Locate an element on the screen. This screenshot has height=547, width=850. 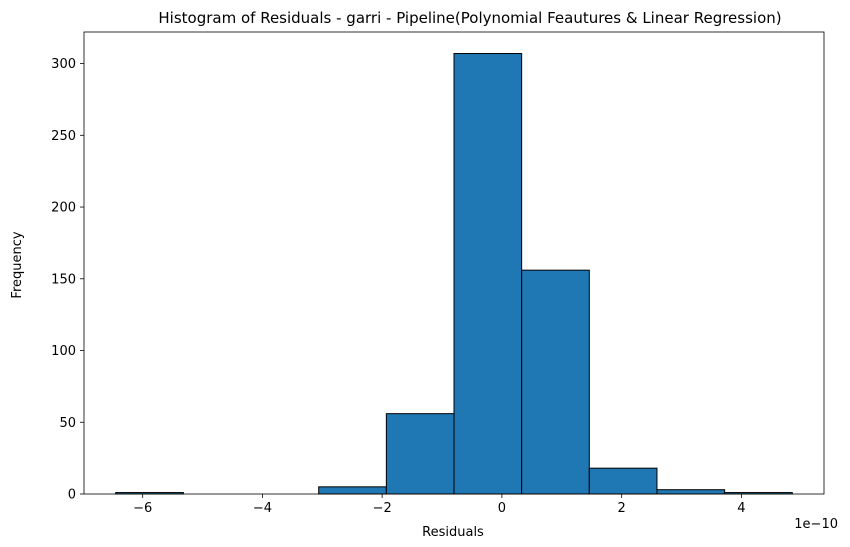
x-tick-label: 0 is located at coordinates (502, 508).